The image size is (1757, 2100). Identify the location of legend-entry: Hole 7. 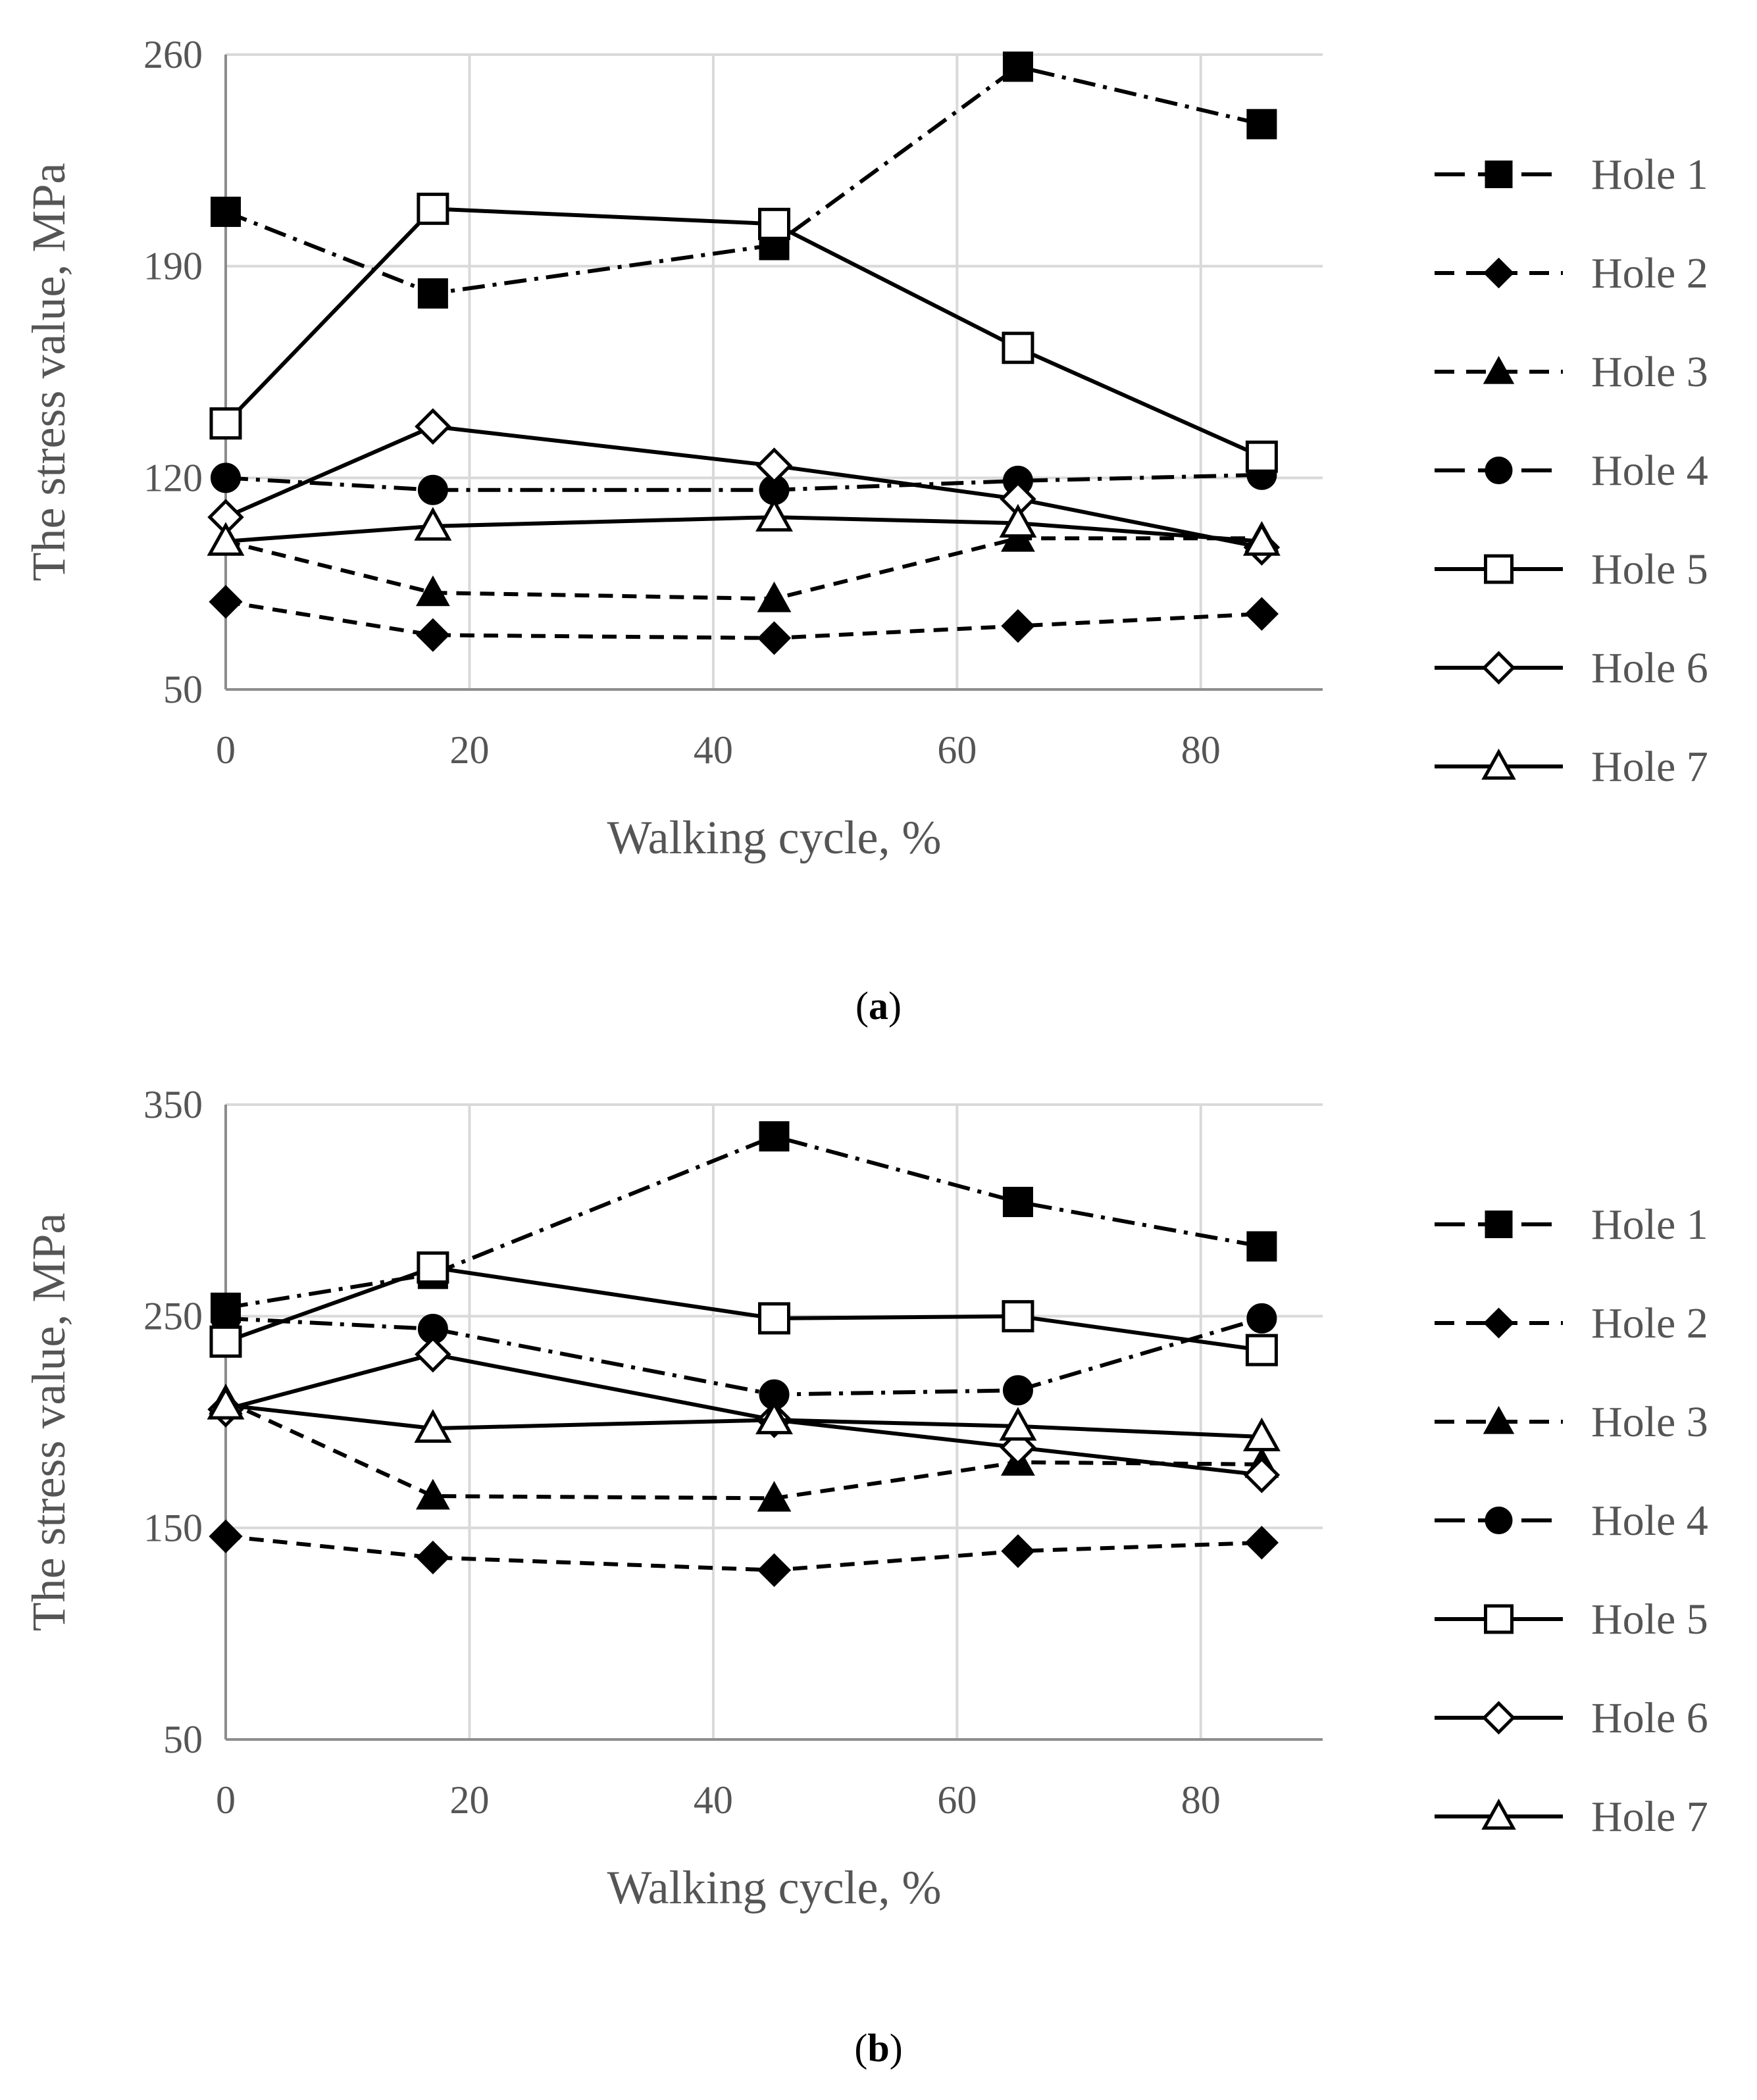
(1571, 1817).